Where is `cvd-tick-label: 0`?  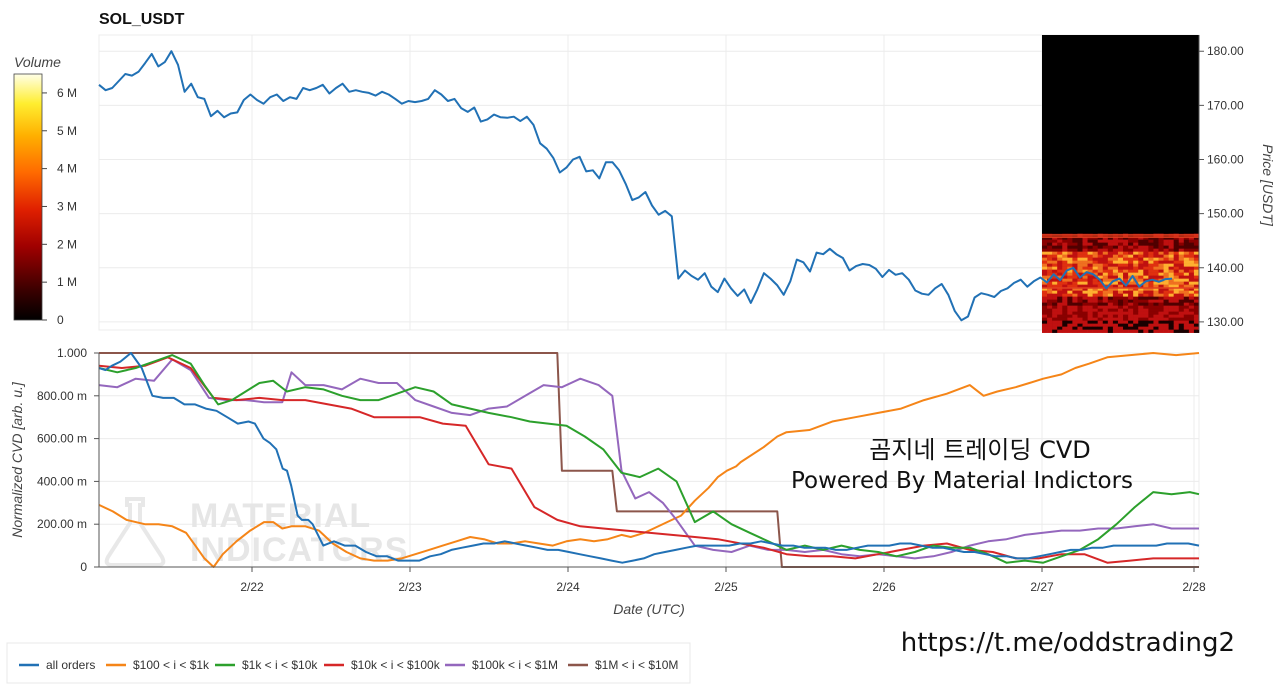
cvd-tick-label: 0 is located at coordinates (83, 567).